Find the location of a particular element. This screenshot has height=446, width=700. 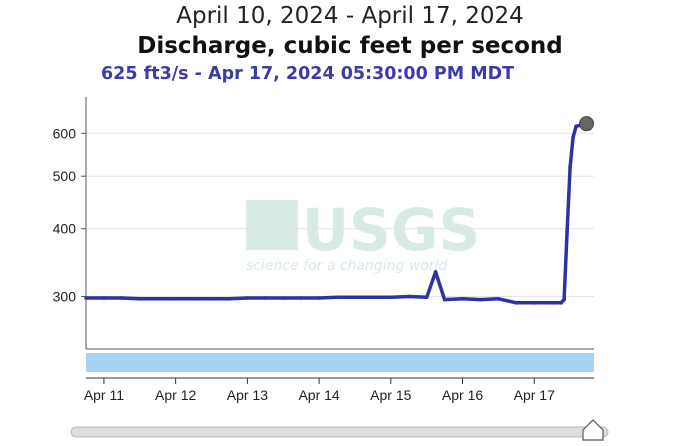

time-slider-handle is located at coordinates (593, 430).